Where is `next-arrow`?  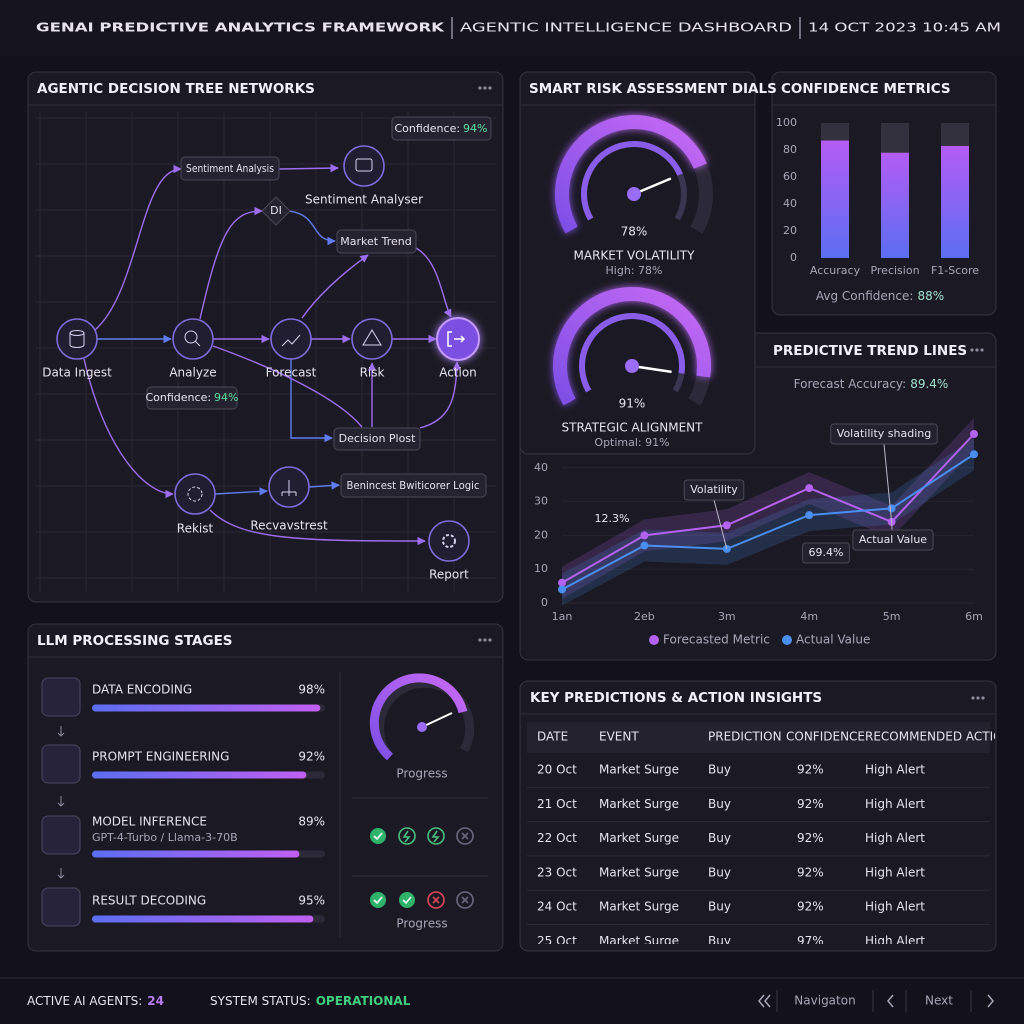 next-arrow is located at coordinates (990, 1001).